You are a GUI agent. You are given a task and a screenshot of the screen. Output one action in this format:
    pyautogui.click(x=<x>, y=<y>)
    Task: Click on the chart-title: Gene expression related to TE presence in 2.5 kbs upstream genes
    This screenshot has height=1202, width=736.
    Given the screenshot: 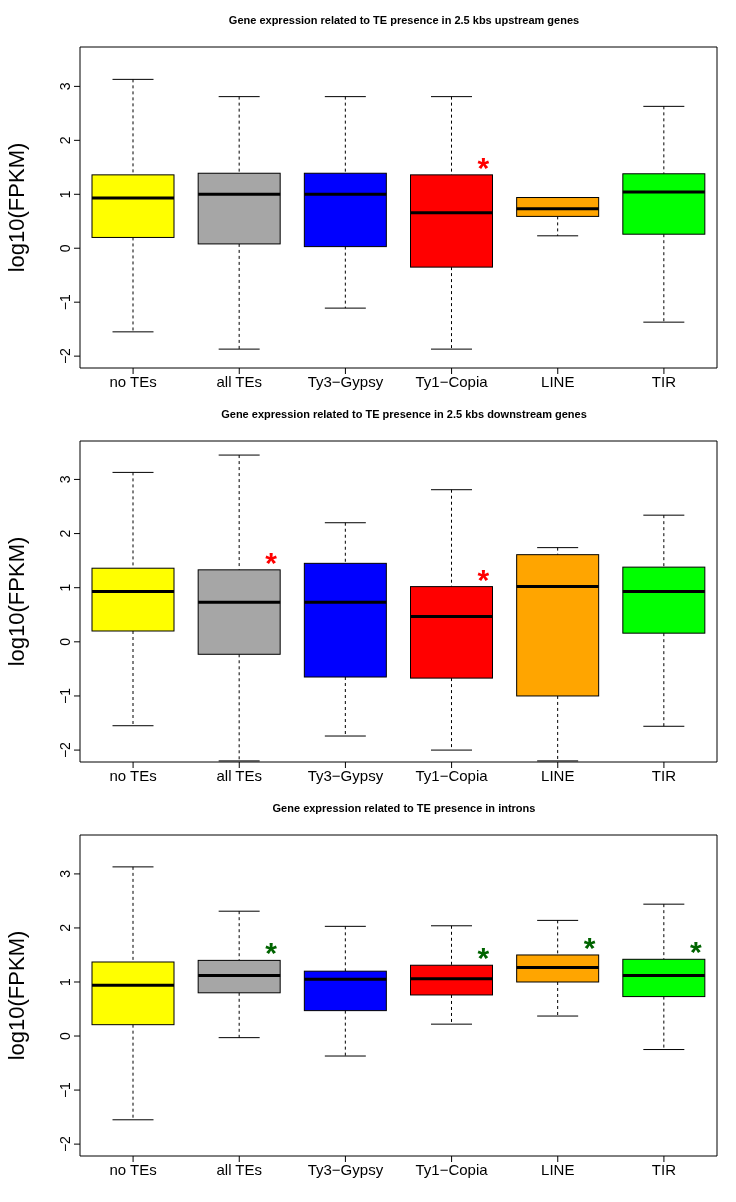 What is the action you would take?
    pyautogui.click(x=404, y=20)
    